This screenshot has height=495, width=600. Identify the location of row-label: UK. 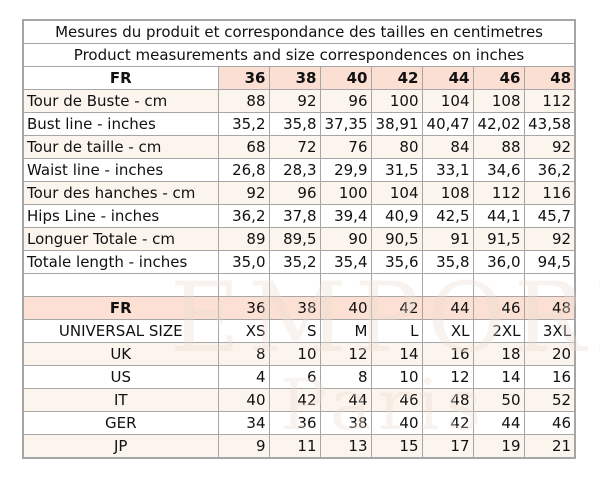
(120, 354).